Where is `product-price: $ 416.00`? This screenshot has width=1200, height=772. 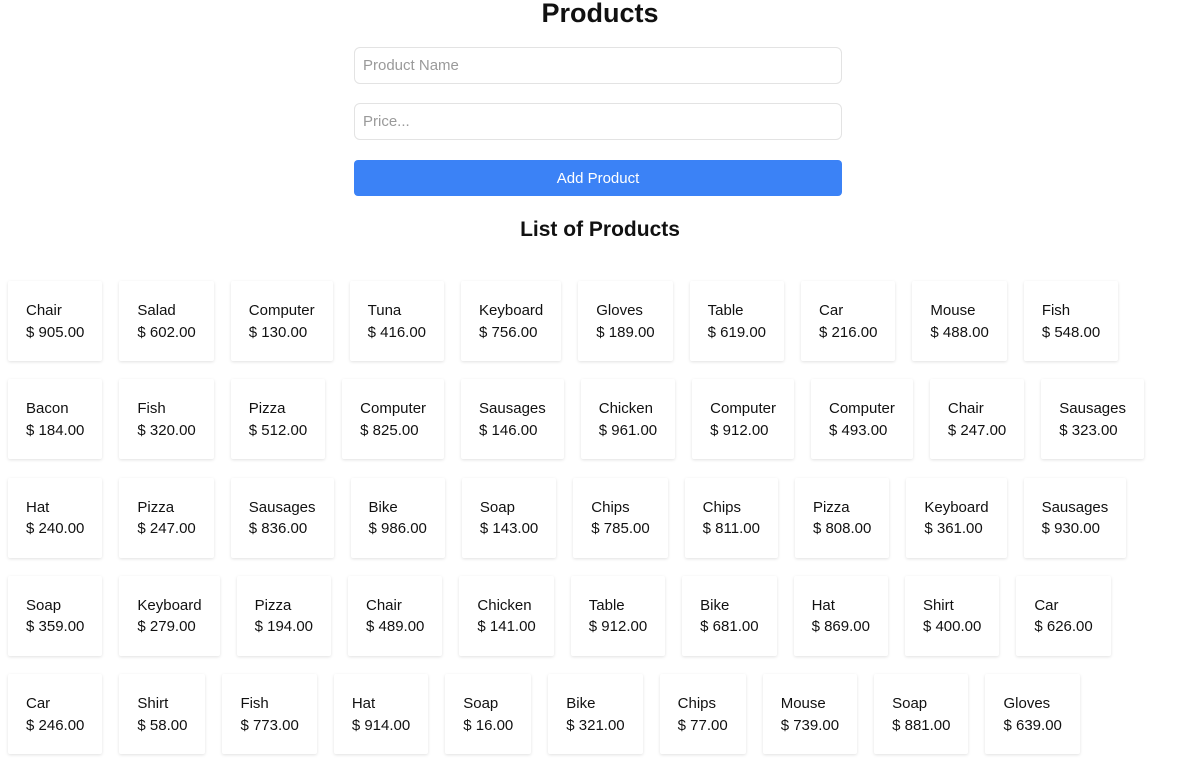
product-price: $ 416.00 is located at coordinates (397, 332).